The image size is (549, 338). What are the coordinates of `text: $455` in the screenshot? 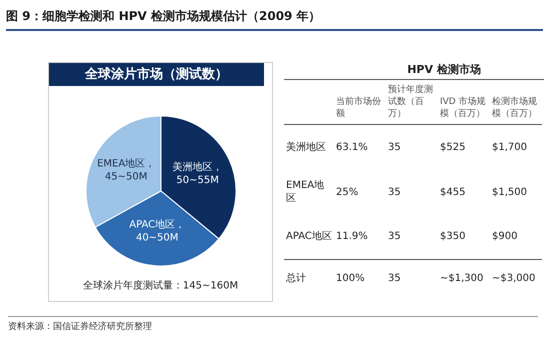 It's located at (453, 192).